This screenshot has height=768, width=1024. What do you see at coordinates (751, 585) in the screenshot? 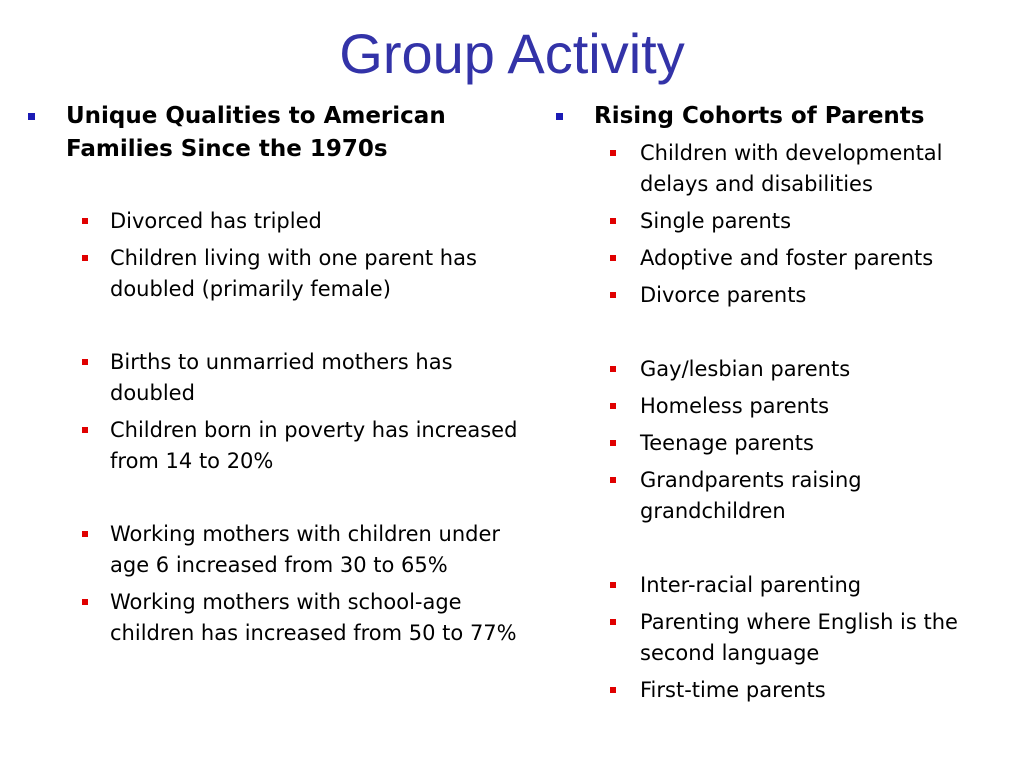
I see `list-item-text: Inter-racial parenting` at bounding box center [751, 585].